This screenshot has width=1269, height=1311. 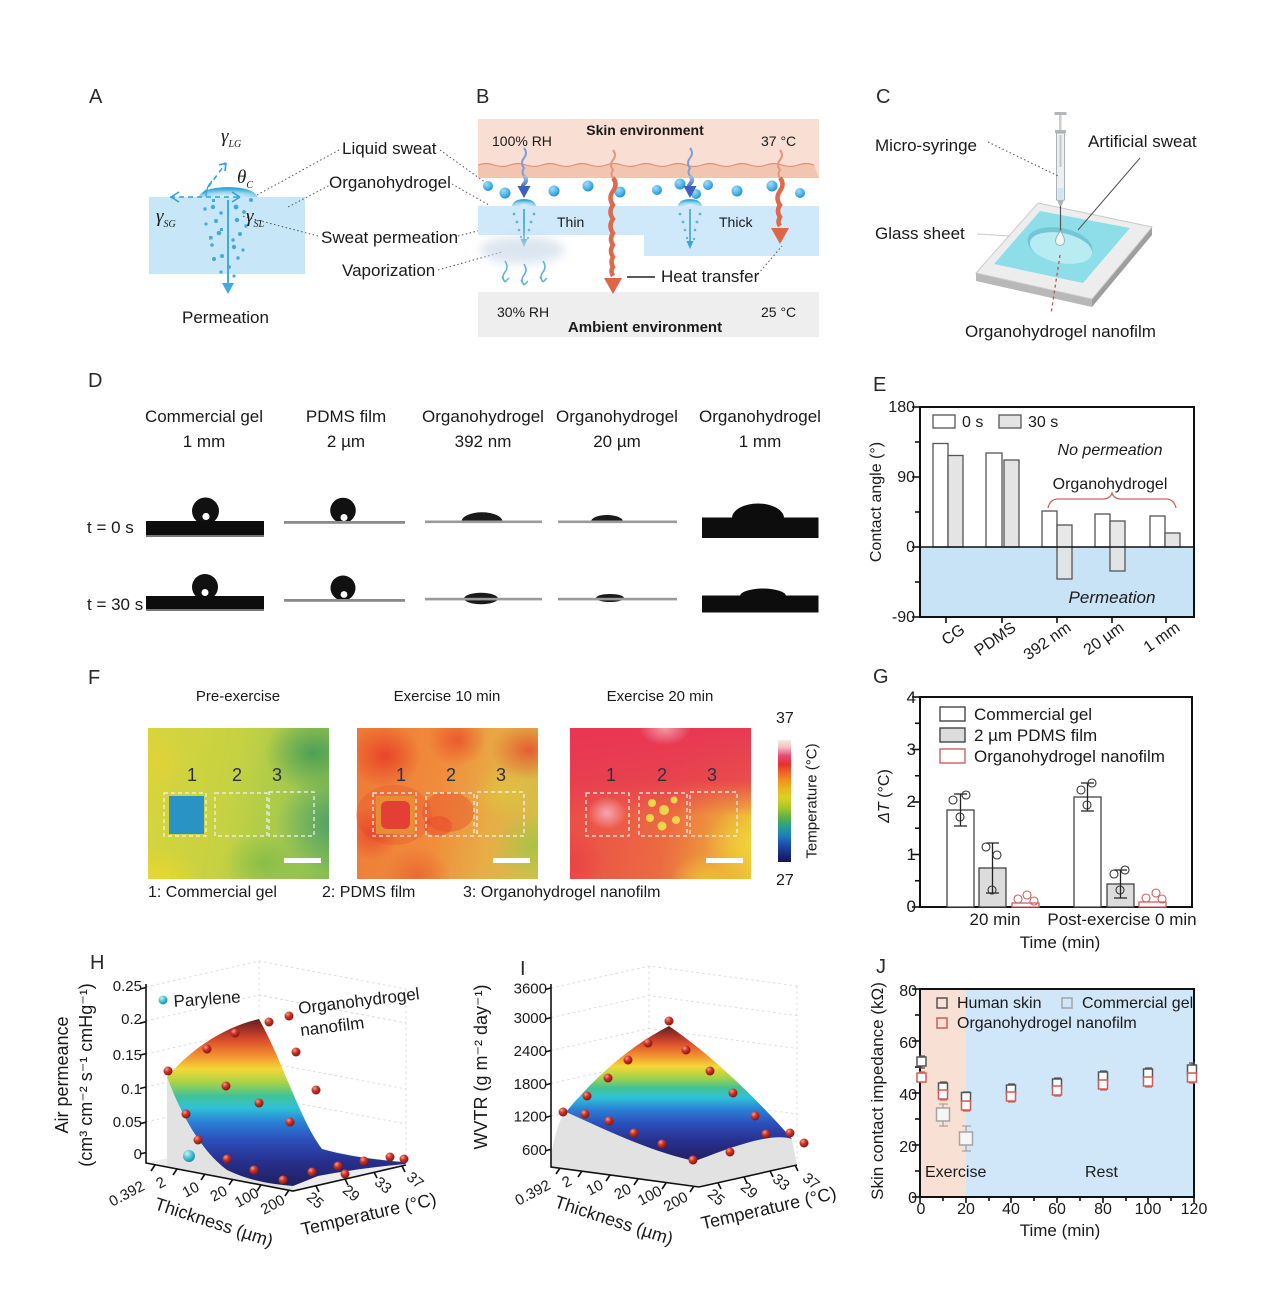 I want to click on svg-text: 3000, so click(x=530, y=1018).